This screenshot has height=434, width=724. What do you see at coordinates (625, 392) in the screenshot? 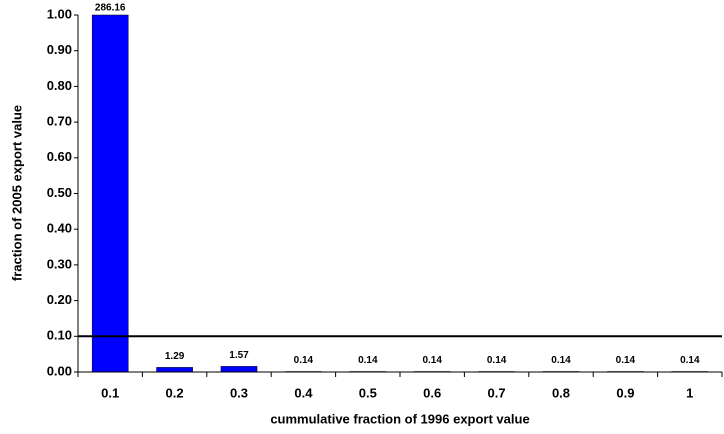
I see `x-tick-label: 0.9` at bounding box center [625, 392].